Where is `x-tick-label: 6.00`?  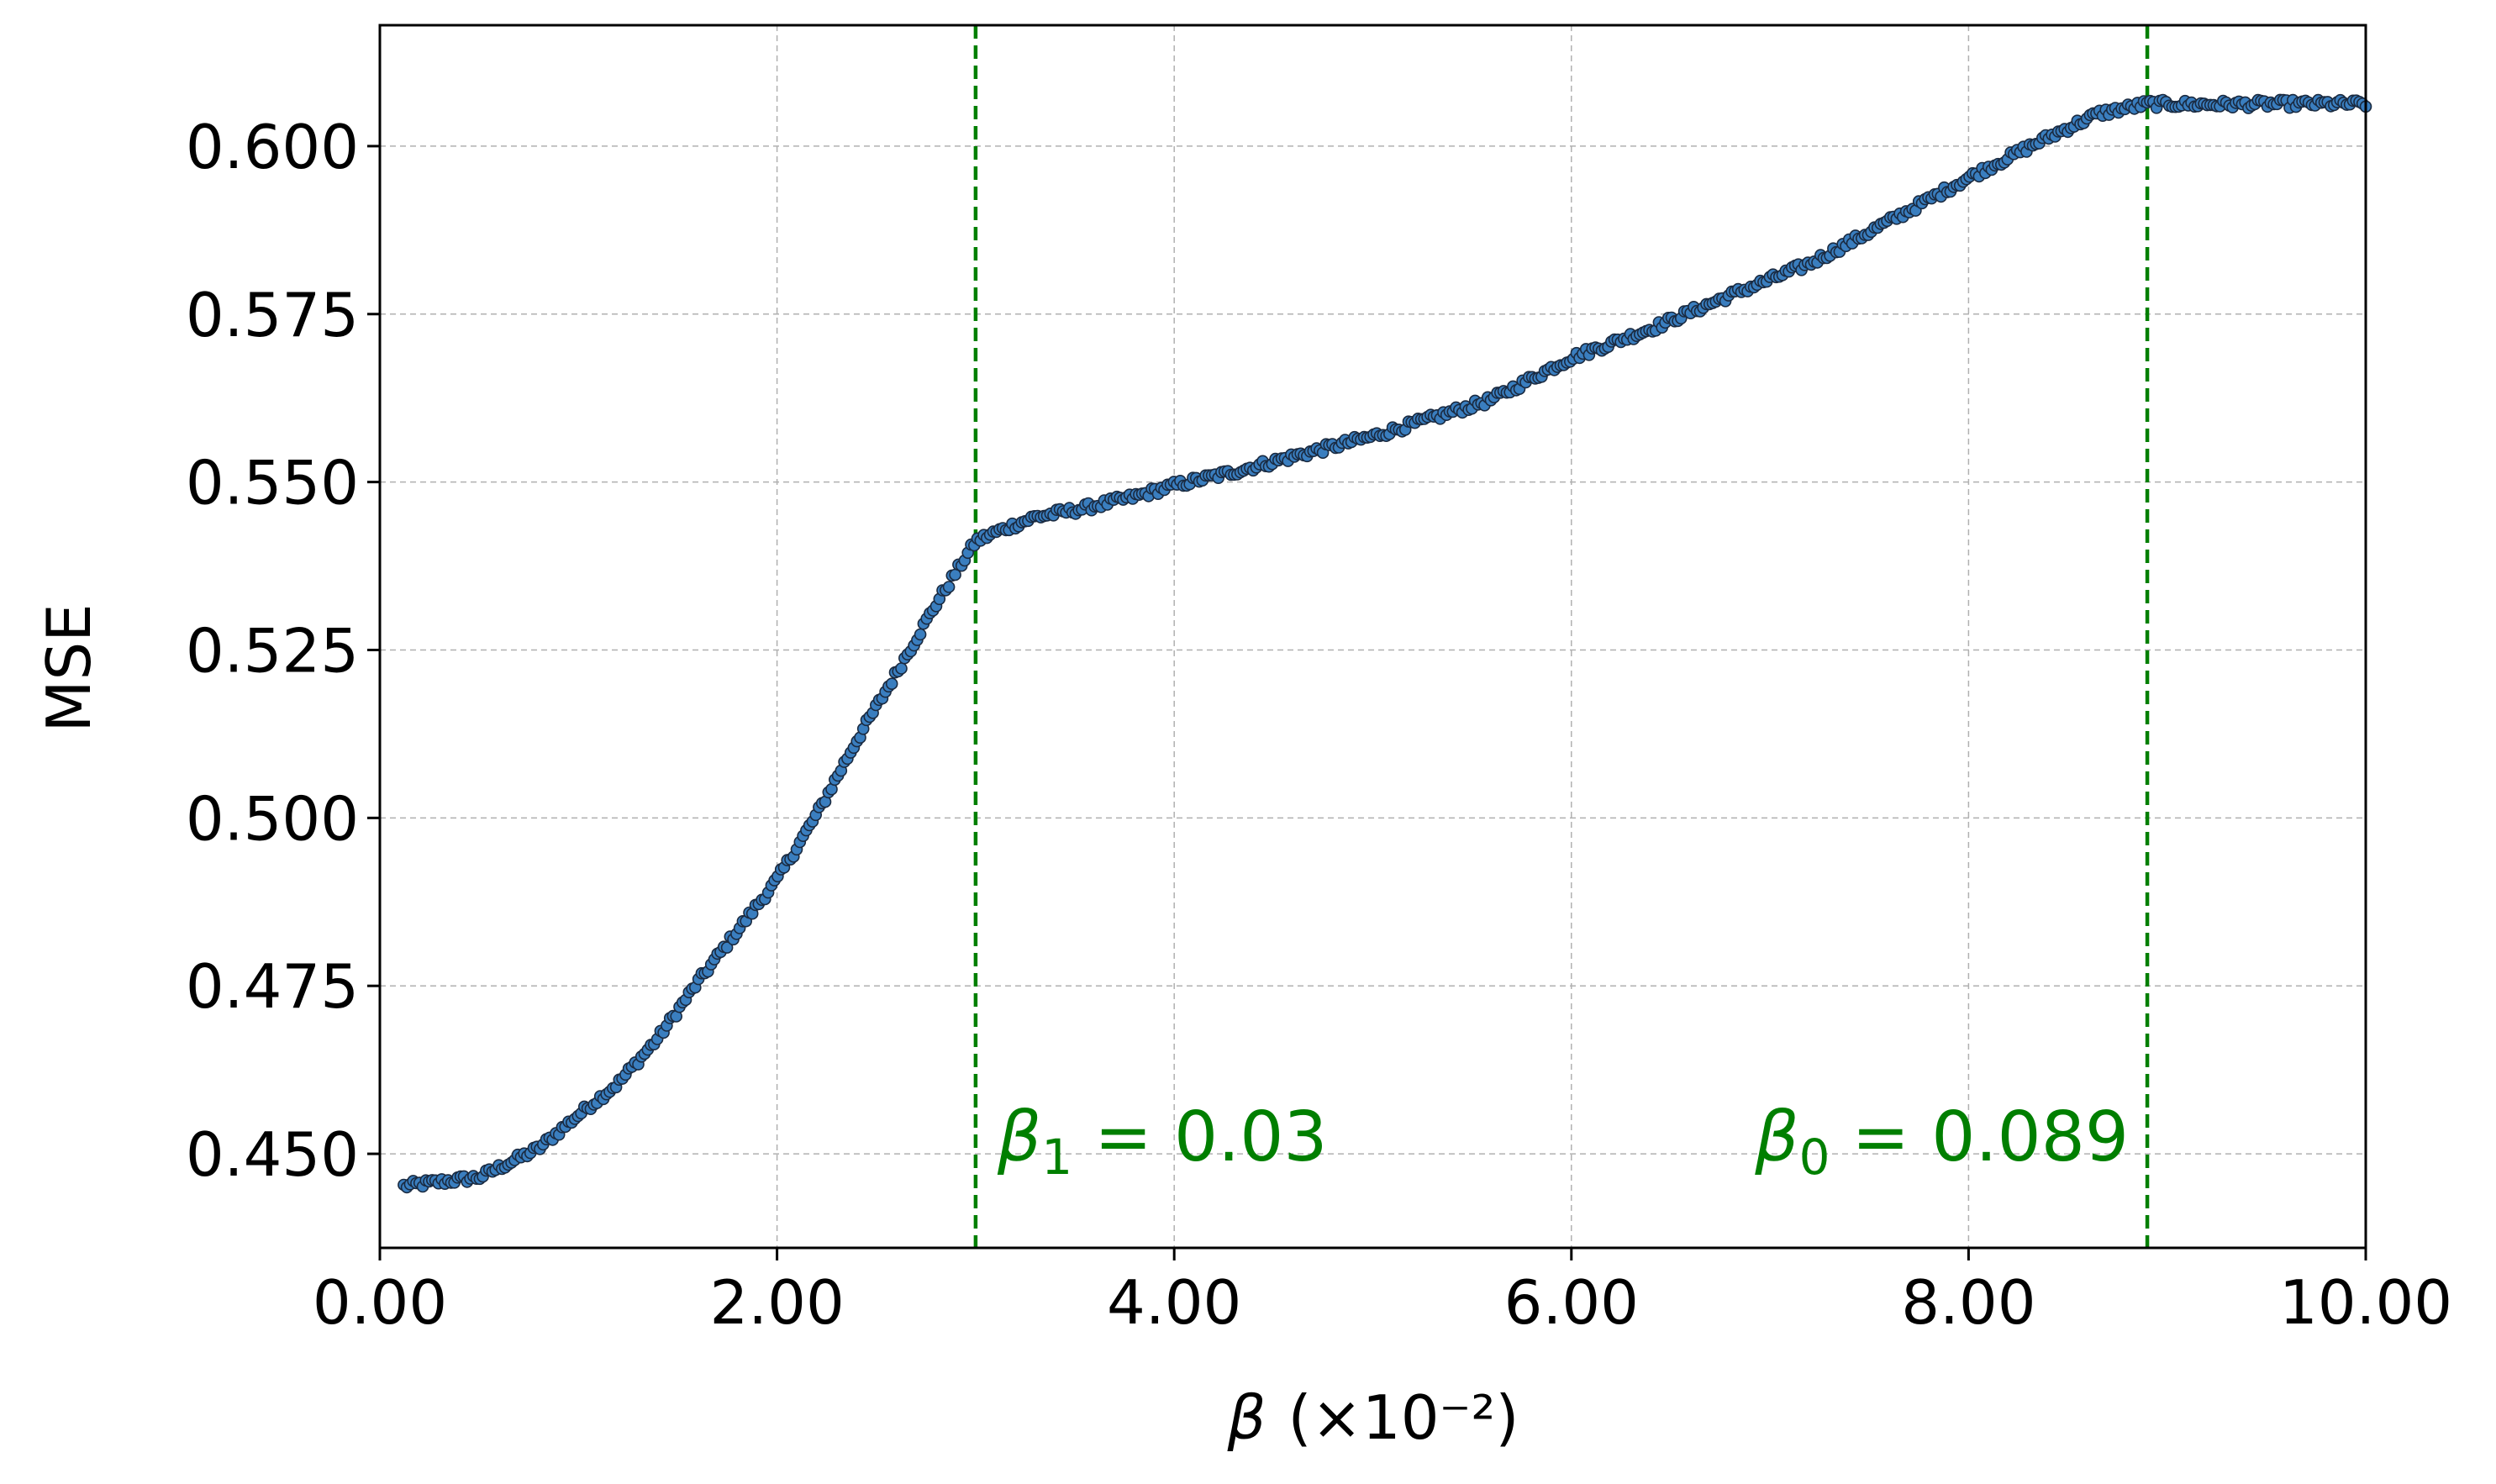 x-tick-label: 6.00 is located at coordinates (1571, 1303).